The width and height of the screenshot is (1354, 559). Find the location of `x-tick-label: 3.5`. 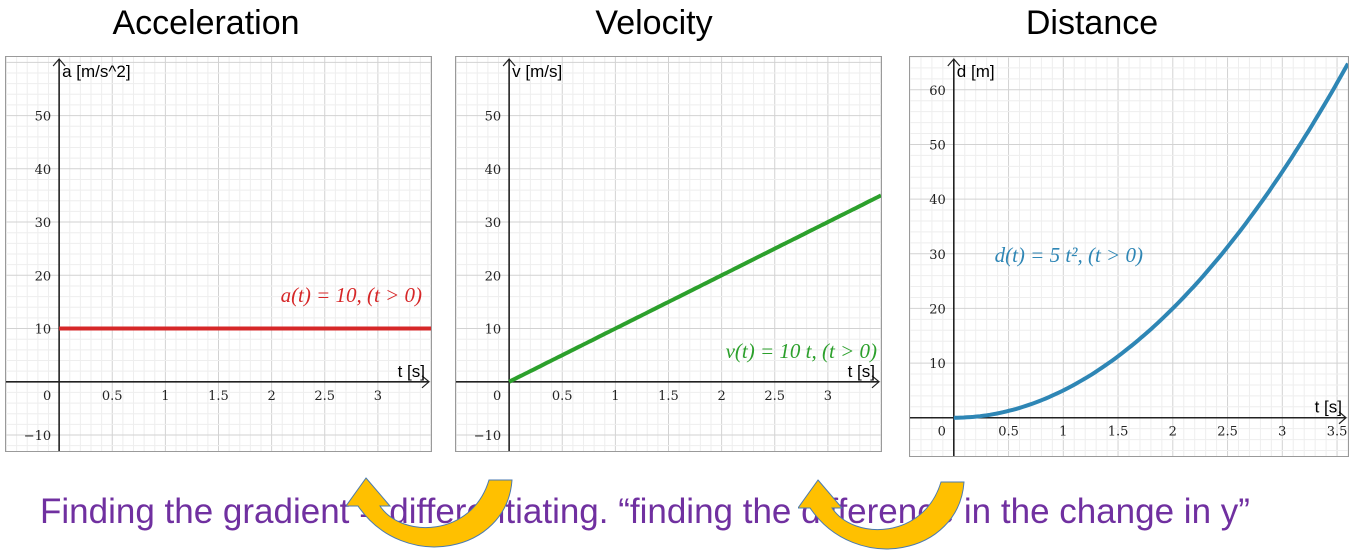

x-tick-label: 3.5 is located at coordinates (1337, 432).